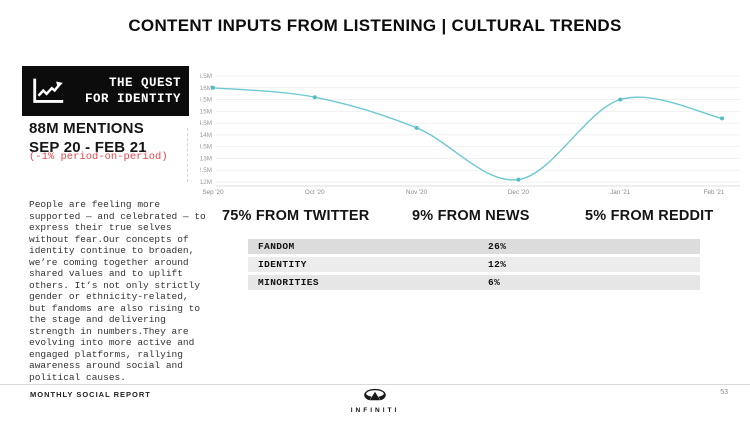 The image size is (750, 421). Describe the element at coordinates (494, 282) in the screenshot. I see `topic-value: 6%` at that location.